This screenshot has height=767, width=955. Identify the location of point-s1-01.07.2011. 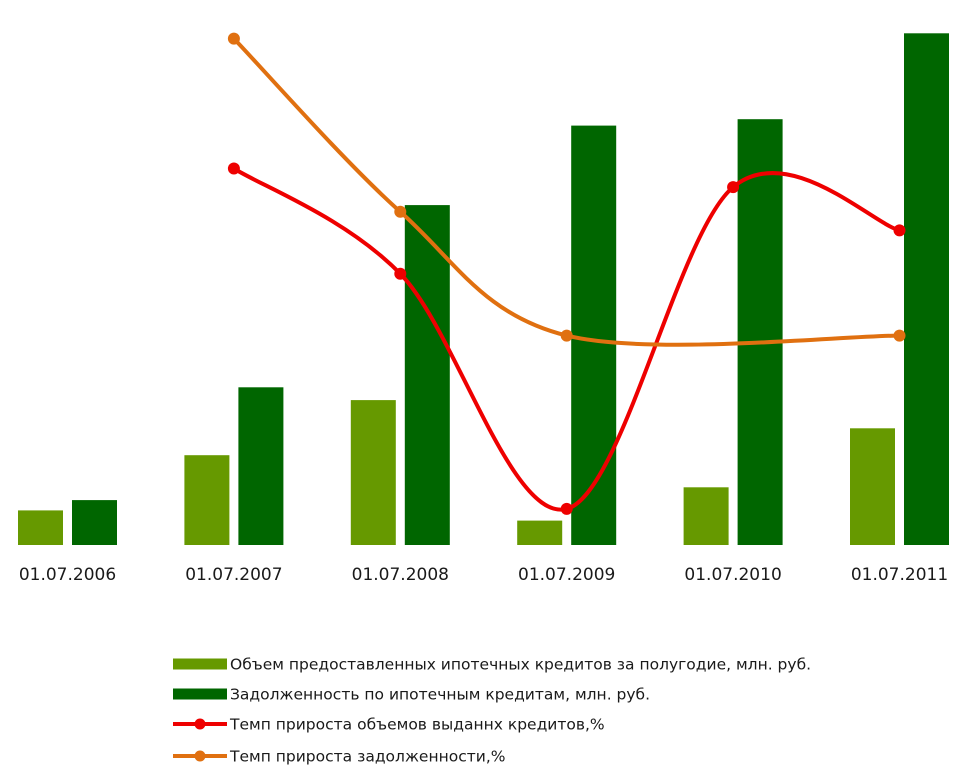
(899, 230).